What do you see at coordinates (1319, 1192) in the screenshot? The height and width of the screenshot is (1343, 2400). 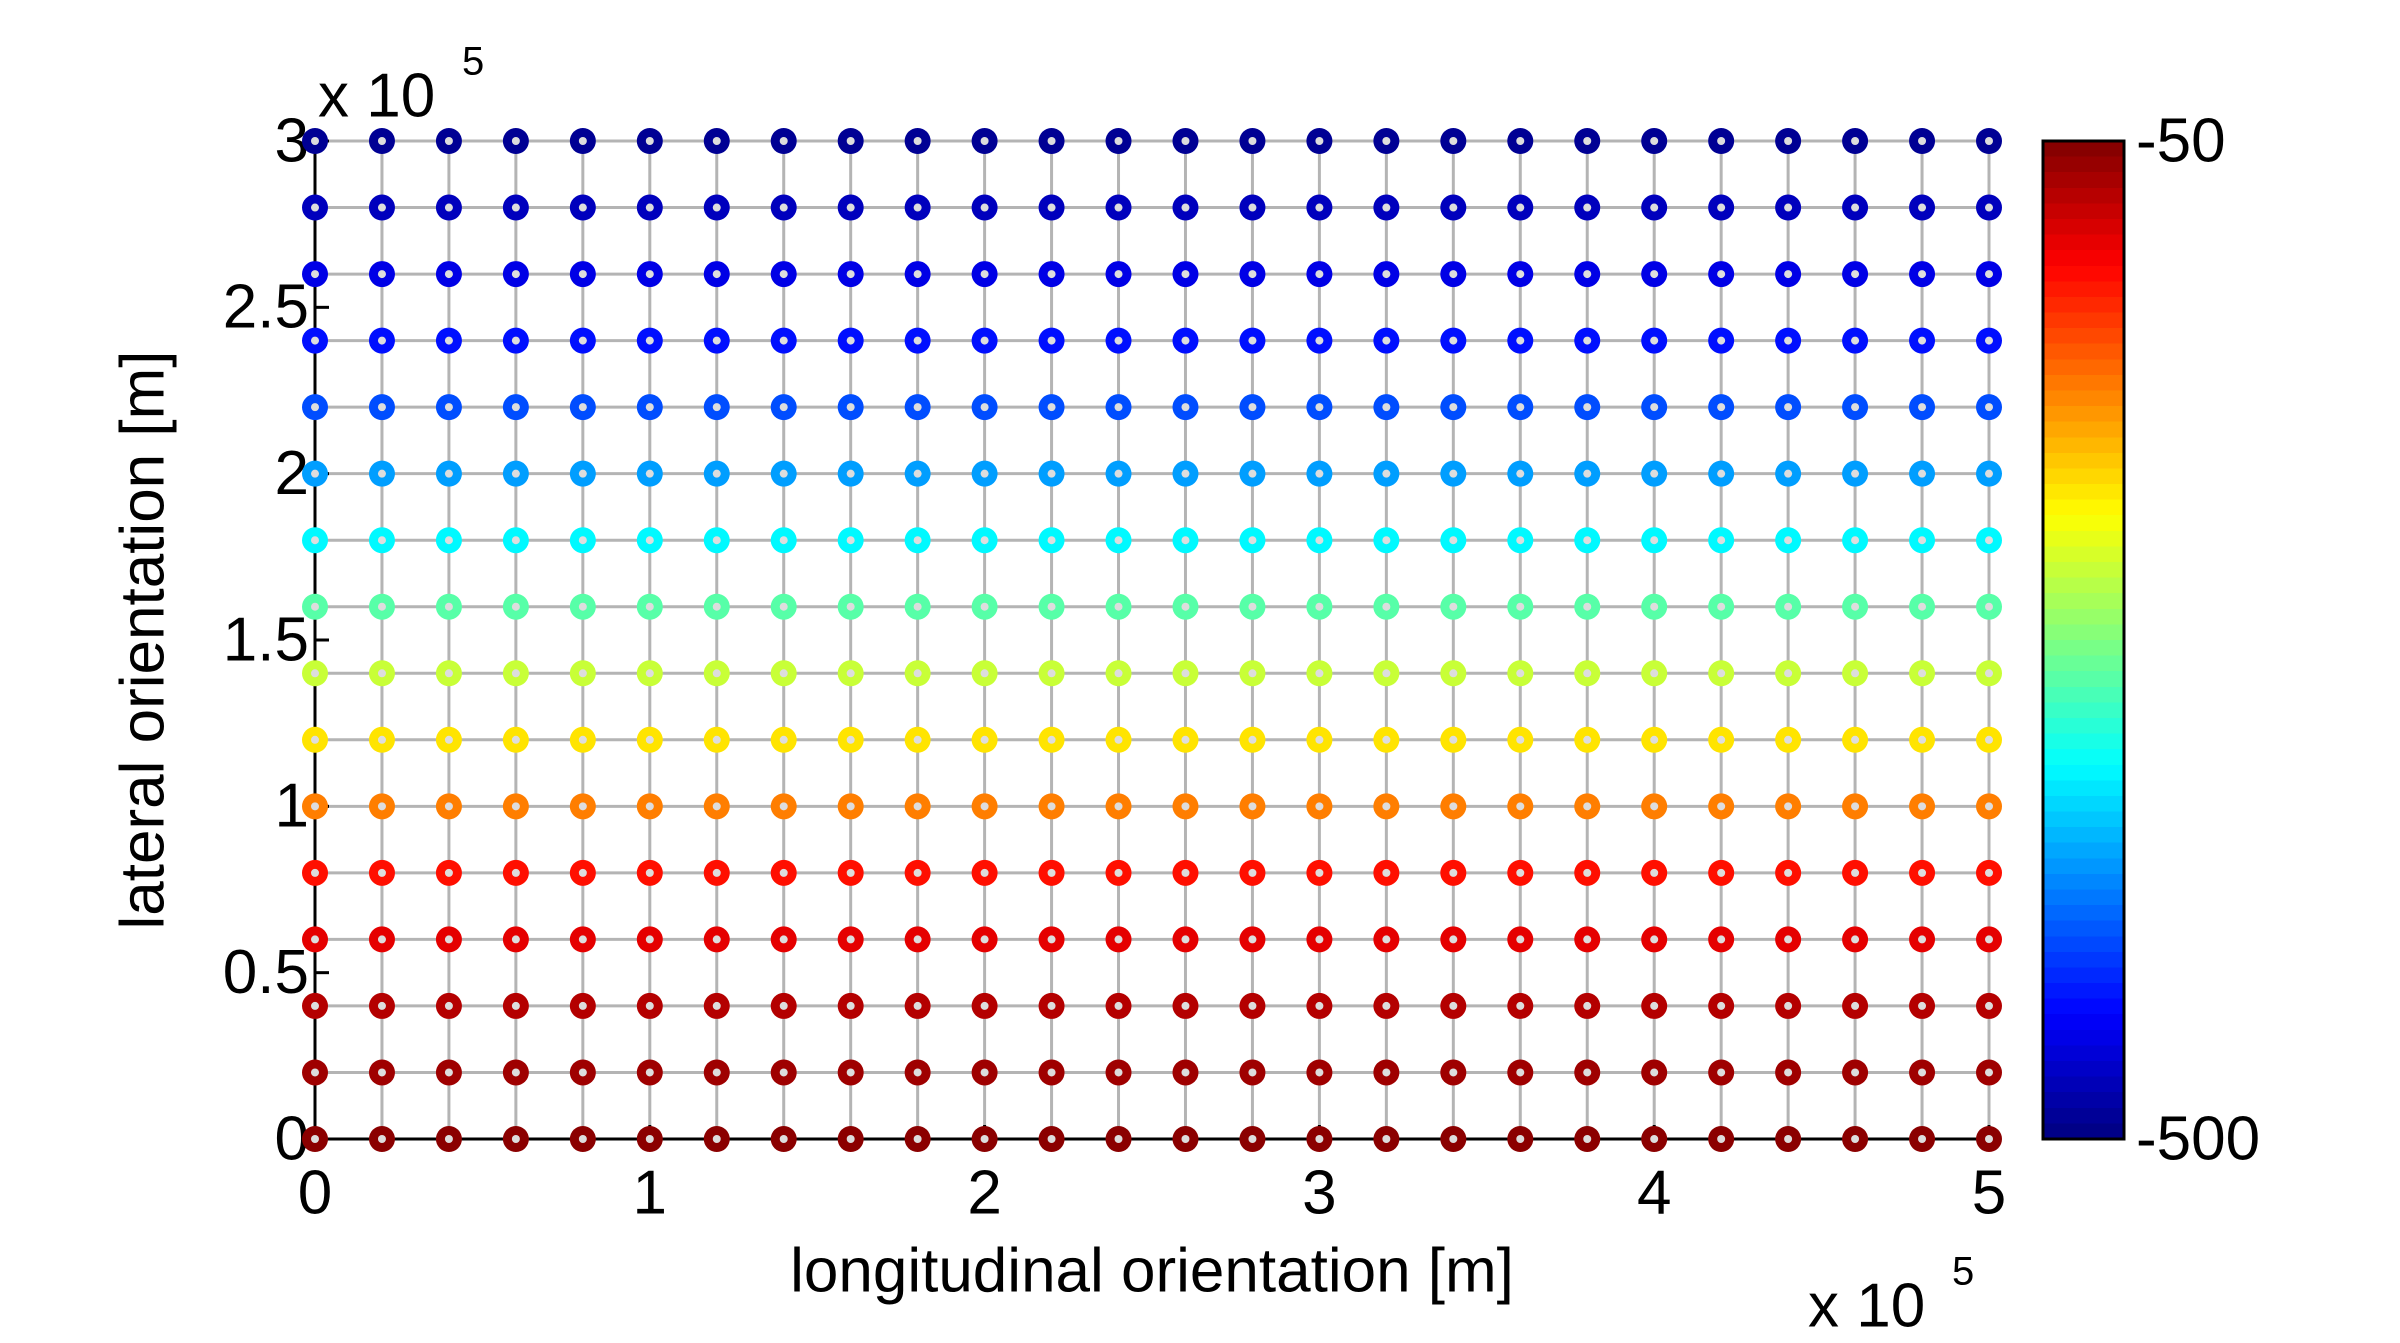 I see `x-tick-label: 3` at bounding box center [1319, 1192].